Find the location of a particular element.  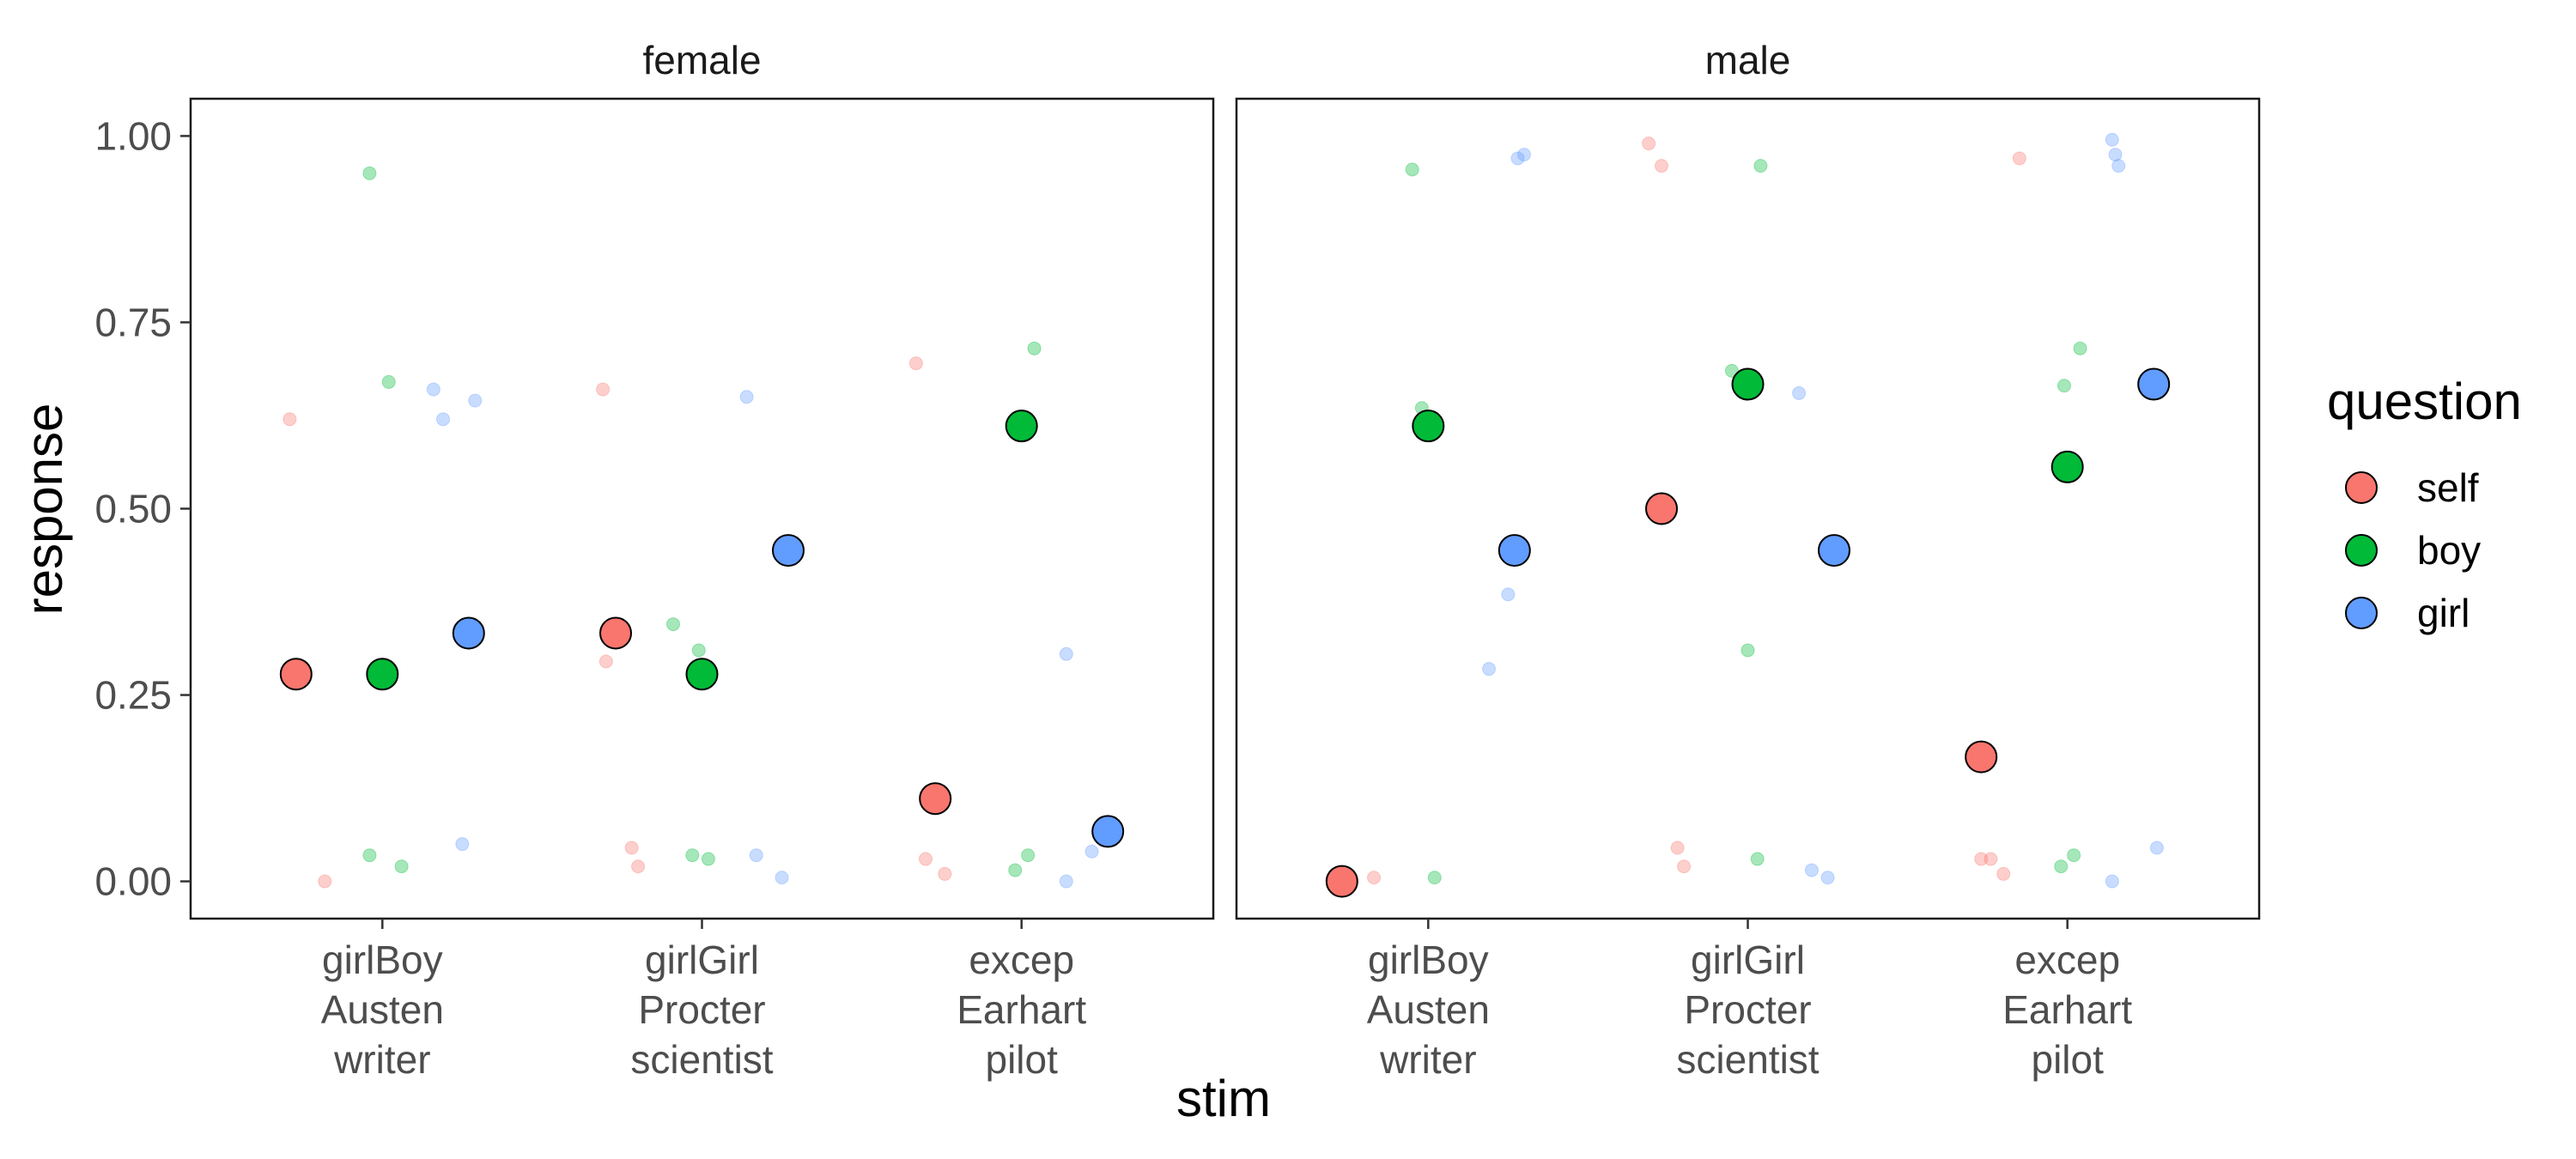

legend-title: question is located at coordinates (2424, 401).